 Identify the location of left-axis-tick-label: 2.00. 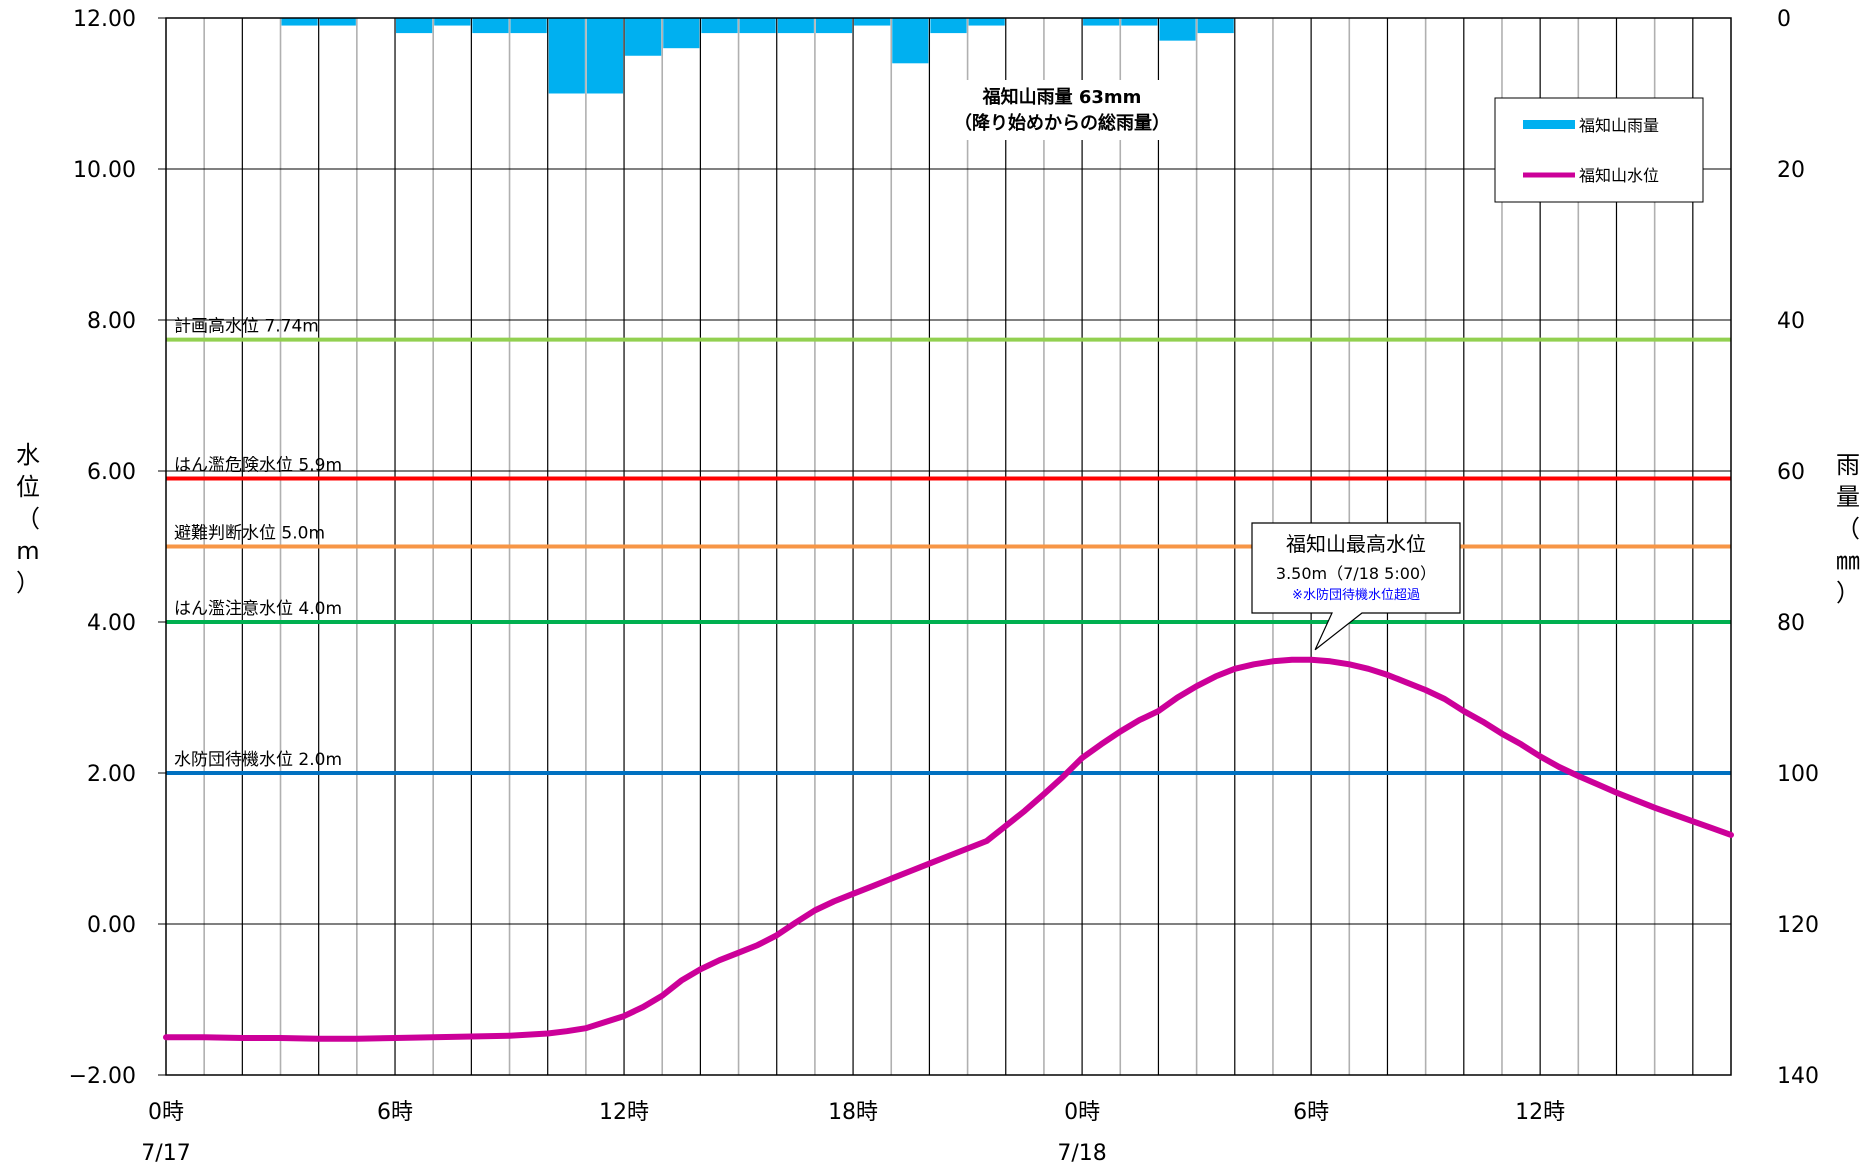
(111, 774).